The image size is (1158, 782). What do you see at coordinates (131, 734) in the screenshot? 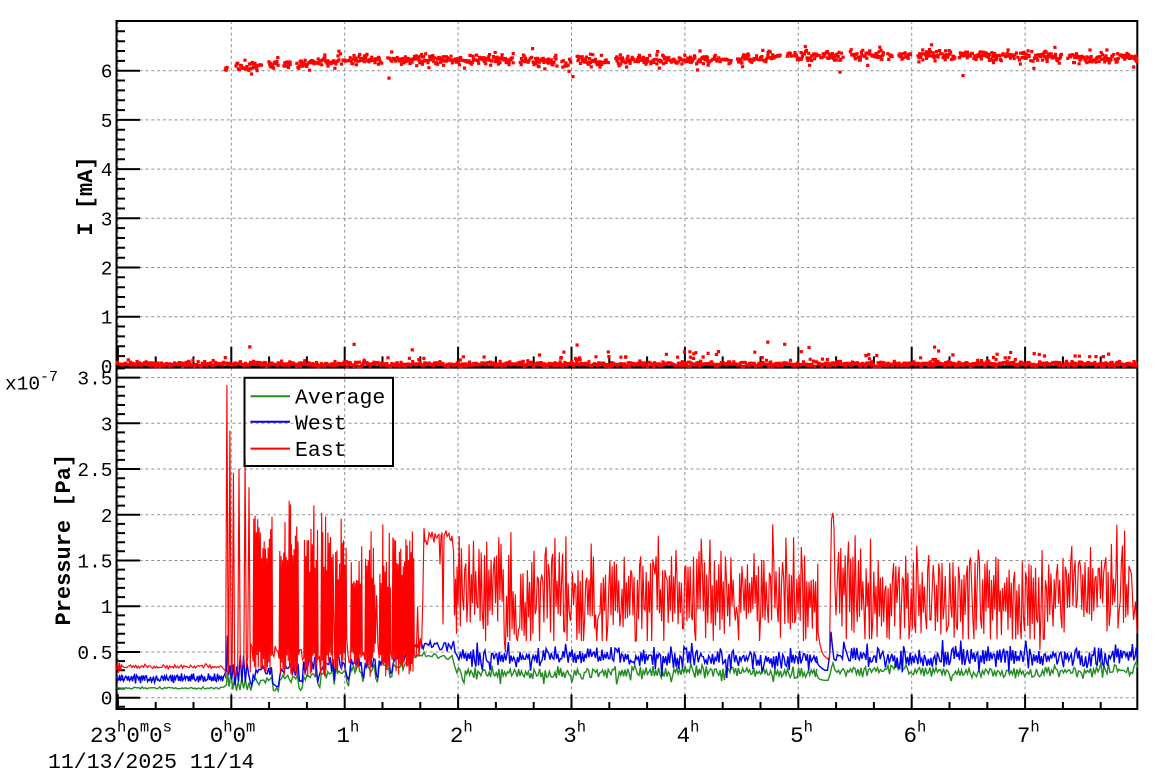
I see `svg-text: 23h​0m​0s​` at bounding box center [131, 734].